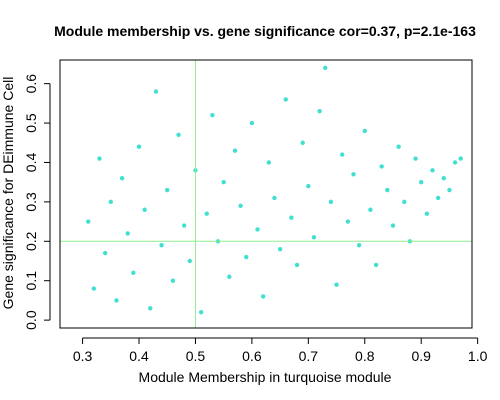 This screenshot has width=500, height=400. I want to click on x-axis: 0.3 0.4 0.5 0.6 0.7 0.8 0.9 1.0, so click(280, 350).